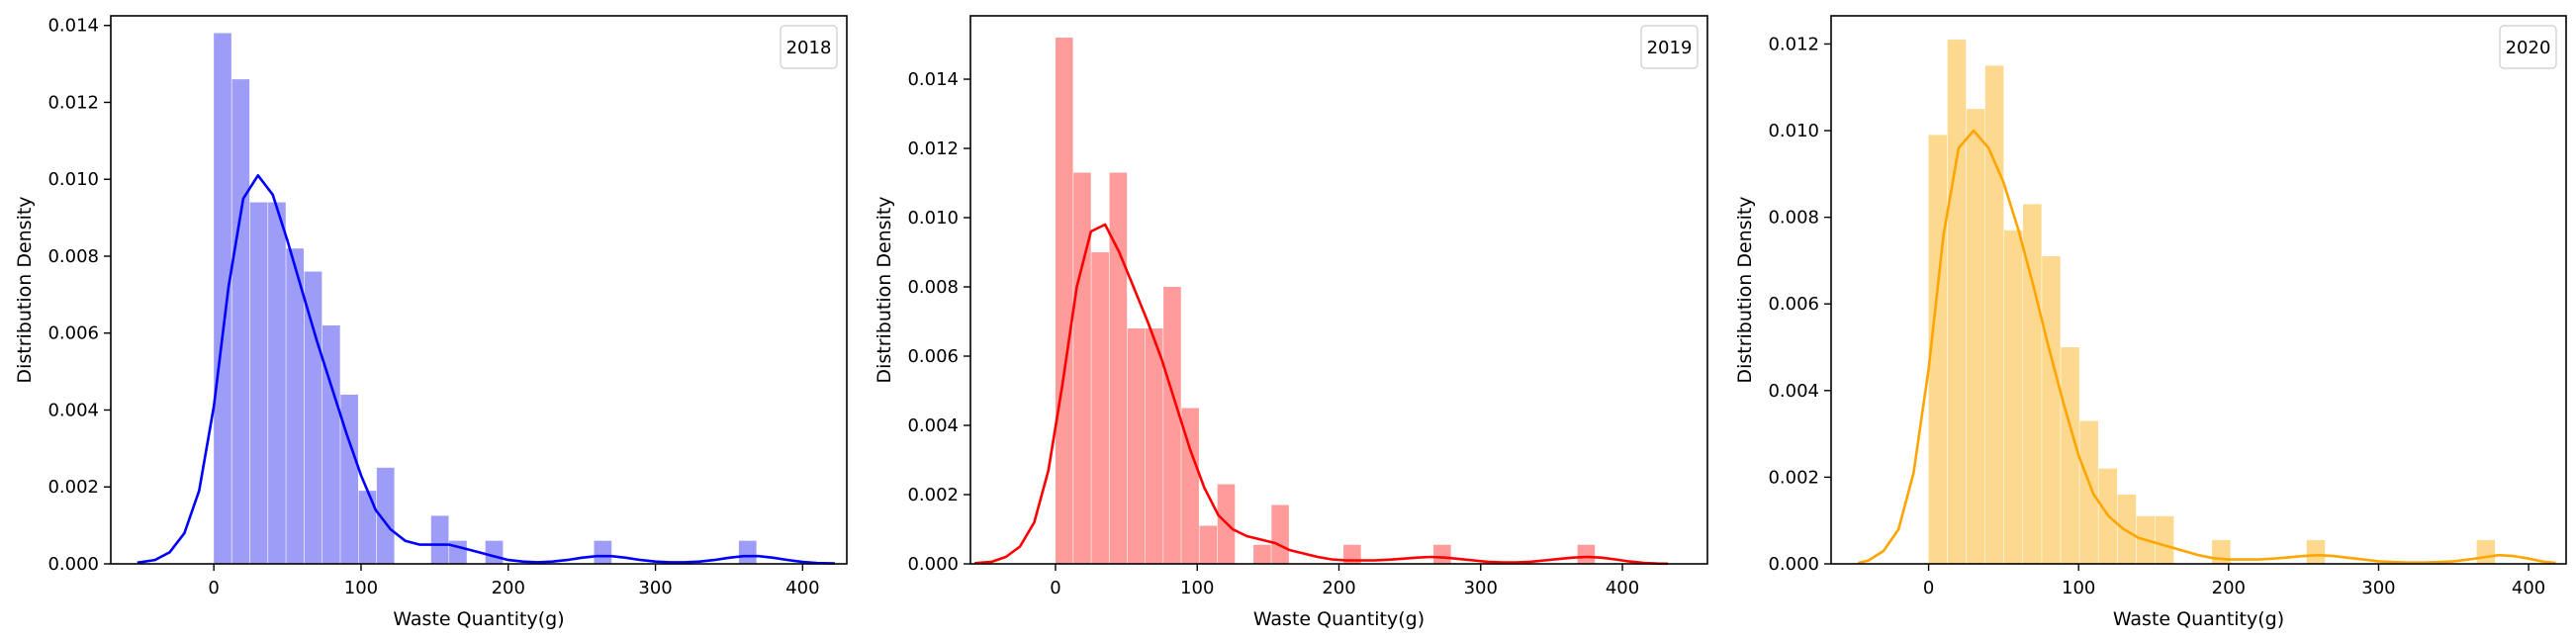 The width and height of the screenshot is (2576, 642). I want to click on legend: 2019, so click(1669, 47).